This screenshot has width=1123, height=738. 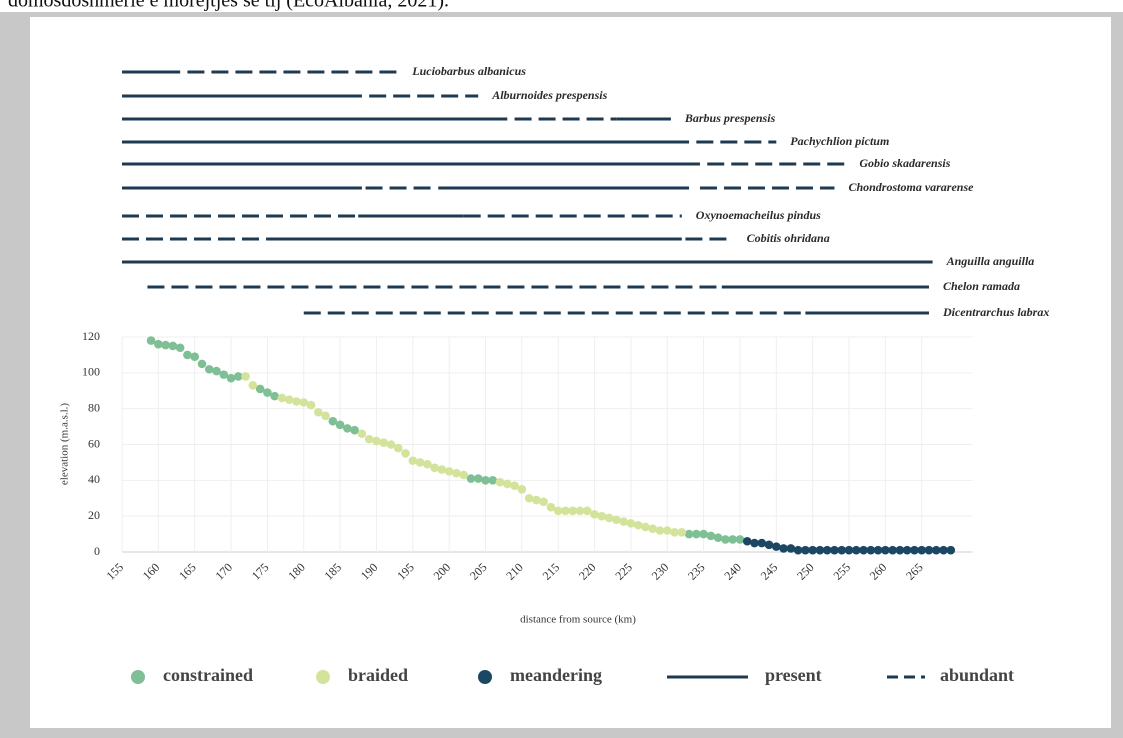 What do you see at coordinates (730, 118) in the screenshot?
I see `species-name: Barbus prespensis` at bounding box center [730, 118].